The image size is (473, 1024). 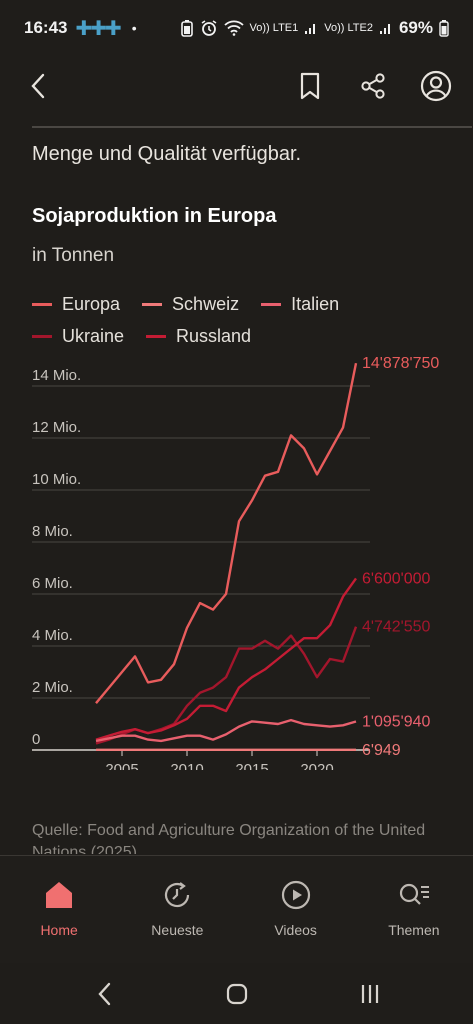 What do you see at coordinates (400, 363) in the screenshot?
I see `end-label-europa: 14'878'750` at bounding box center [400, 363].